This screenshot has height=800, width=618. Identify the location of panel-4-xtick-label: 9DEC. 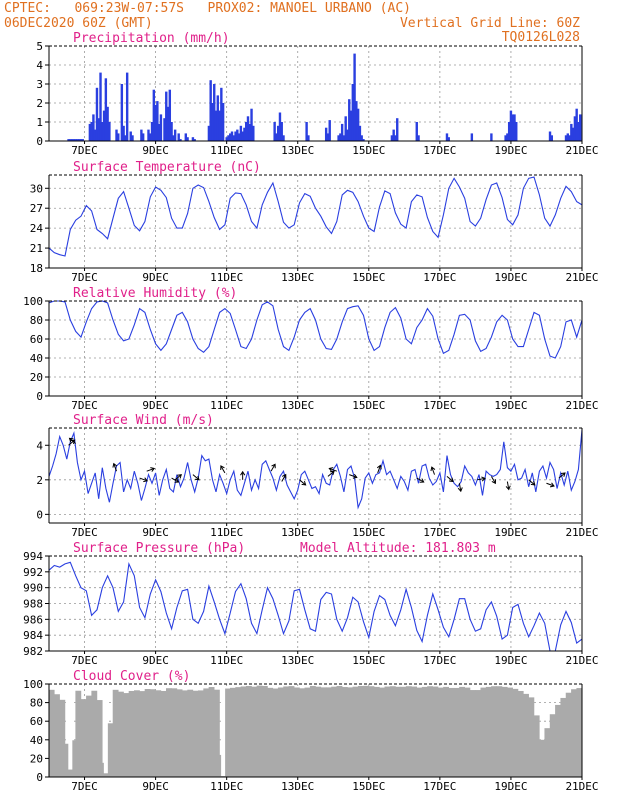
(155, 532).